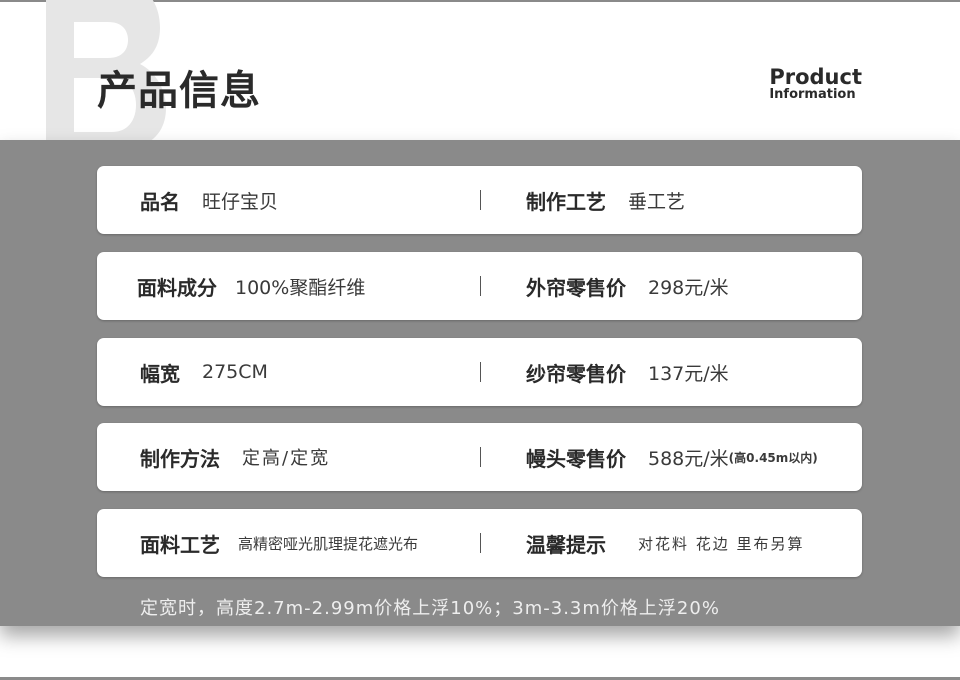 The height and width of the screenshot is (680, 960). Describe the element at coordinates (566, 201) in the screenshot. I see `field-label: 制作工艺` at that location.